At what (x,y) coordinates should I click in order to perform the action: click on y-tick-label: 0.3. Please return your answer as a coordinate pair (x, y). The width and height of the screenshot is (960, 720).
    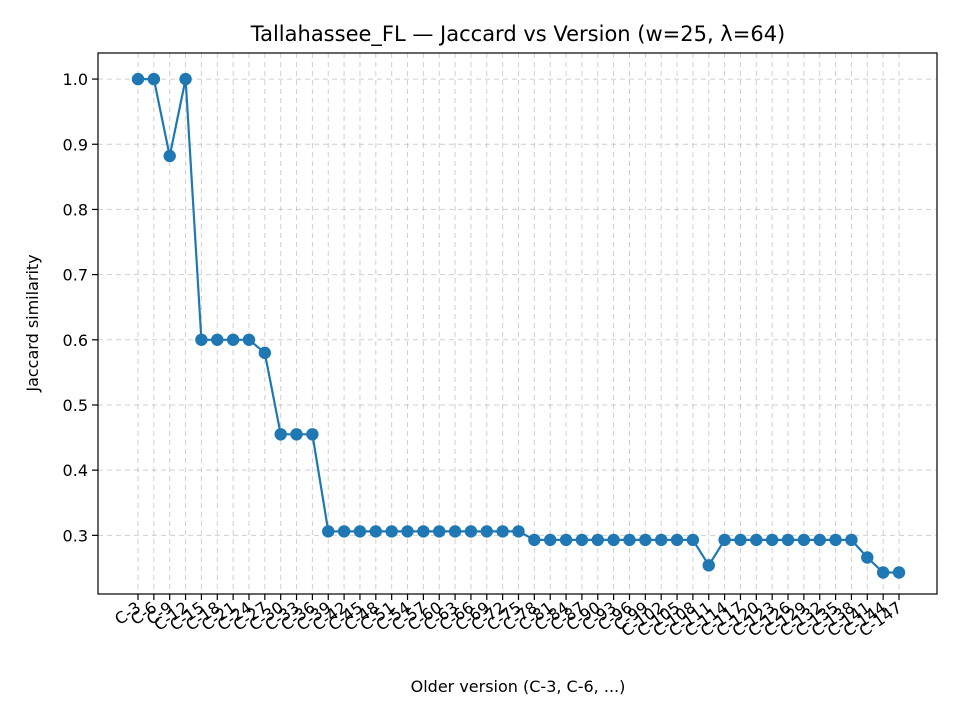
    Looking at the image, I should click on (75, 535).